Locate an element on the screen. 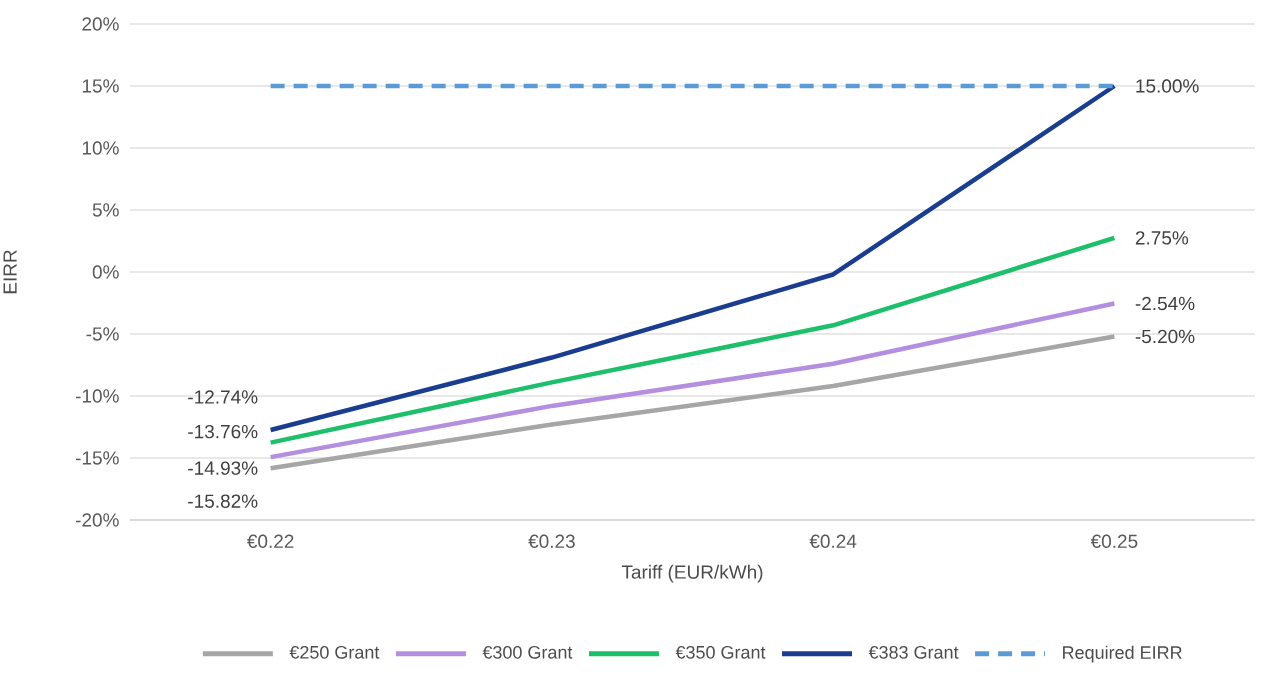  data-label: -12.74% is located at coordinates (223, 397).